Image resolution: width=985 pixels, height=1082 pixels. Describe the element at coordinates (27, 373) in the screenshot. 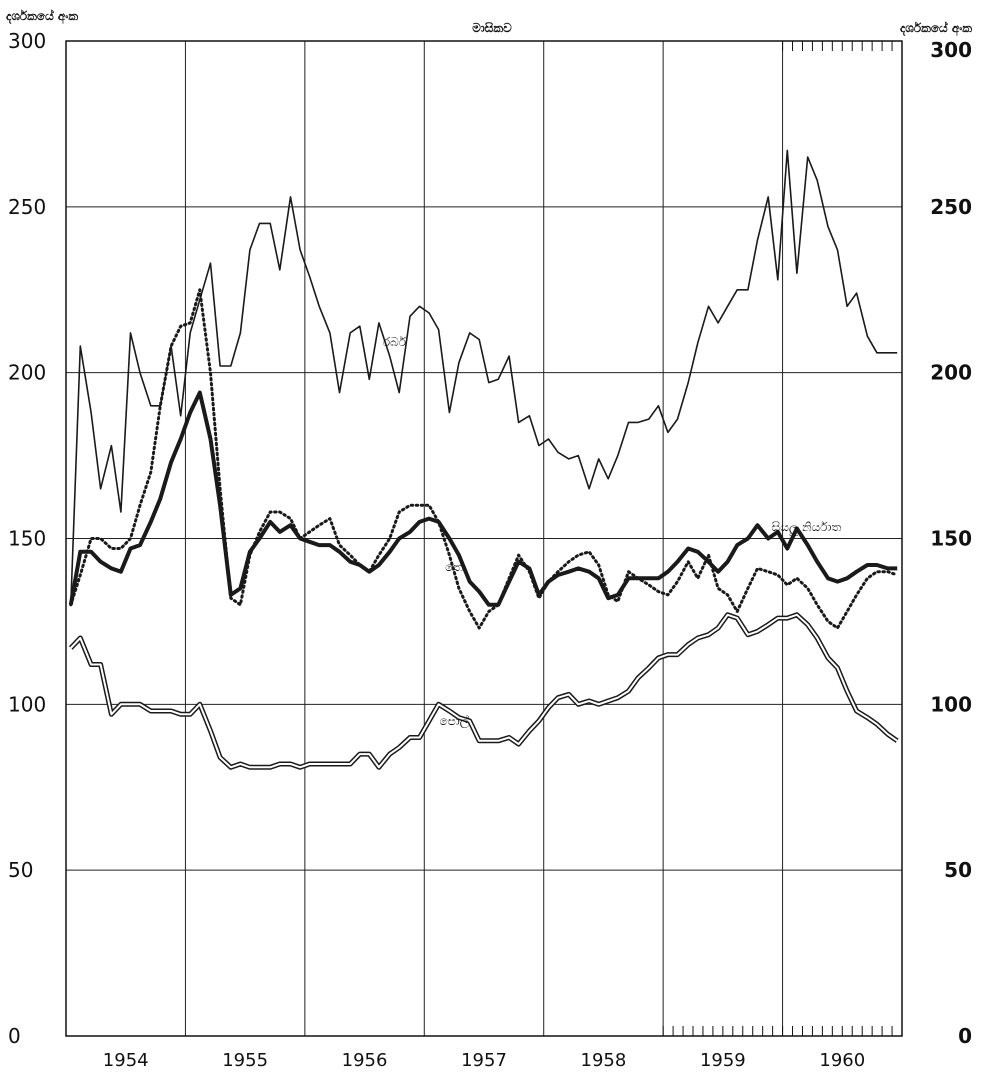

I see `y-tick-label-left-200: 200` at that location.